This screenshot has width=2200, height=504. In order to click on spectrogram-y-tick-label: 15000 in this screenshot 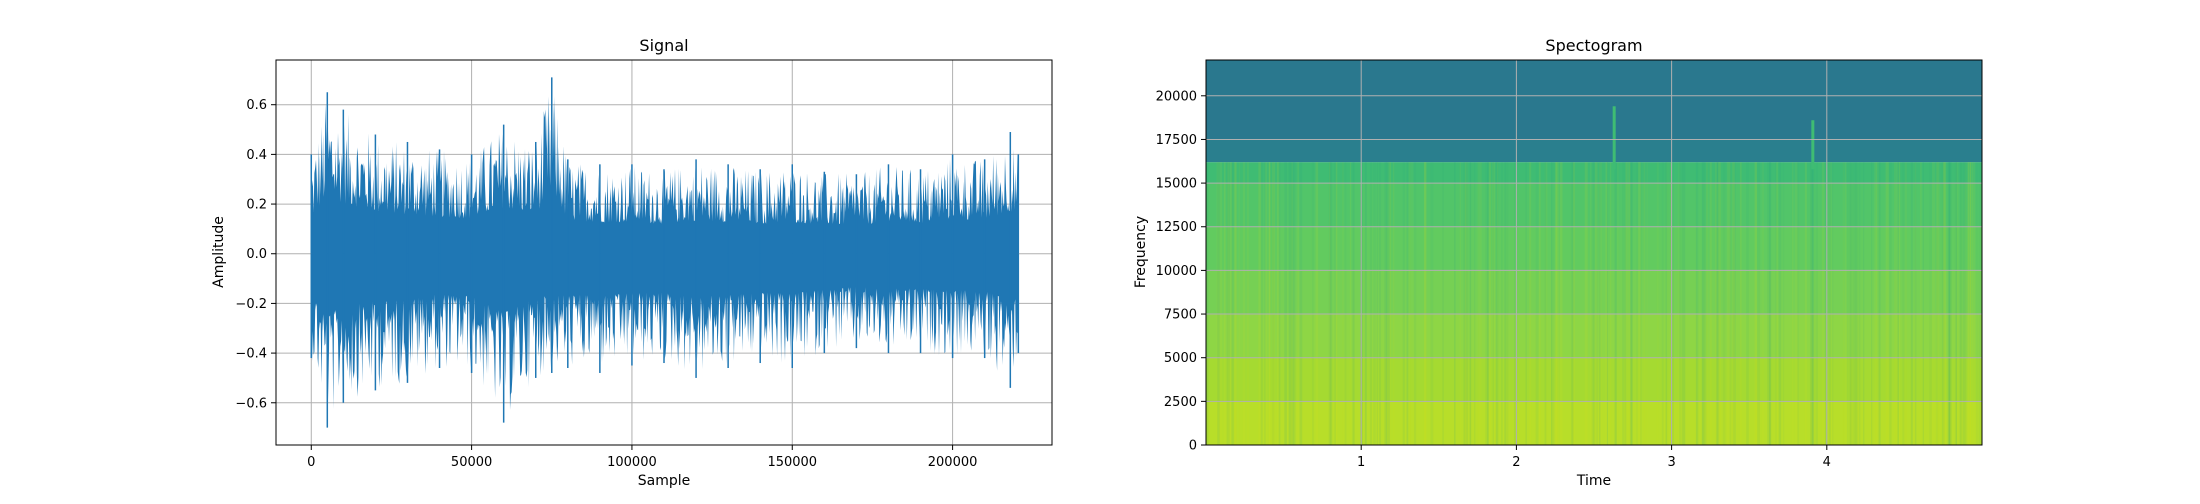, I will do `click(1176, 184)`.